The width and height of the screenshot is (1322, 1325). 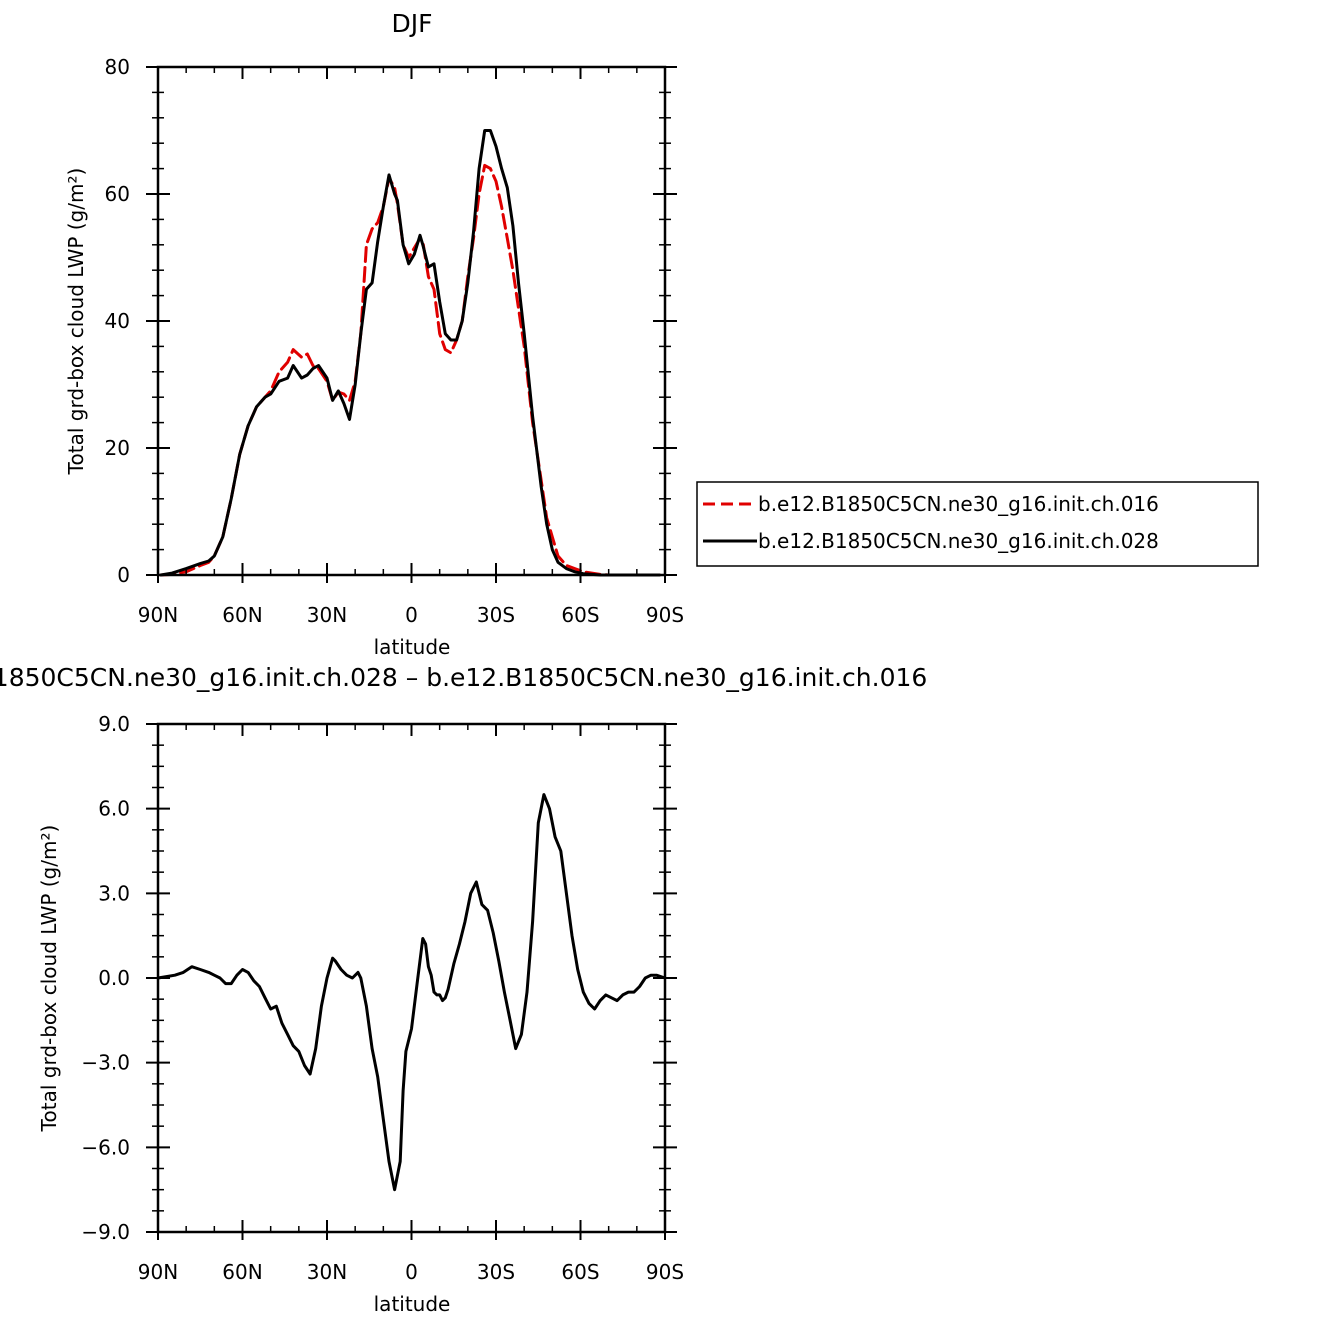 I want to click on bottom-x-tick-label: 90S, so click(x=665, y=1272).